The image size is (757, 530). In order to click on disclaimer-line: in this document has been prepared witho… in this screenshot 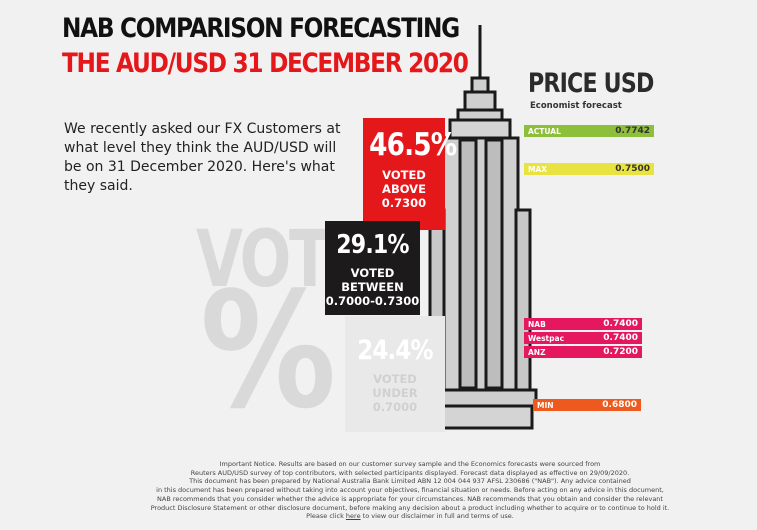, I will do `click(410, 490)`.